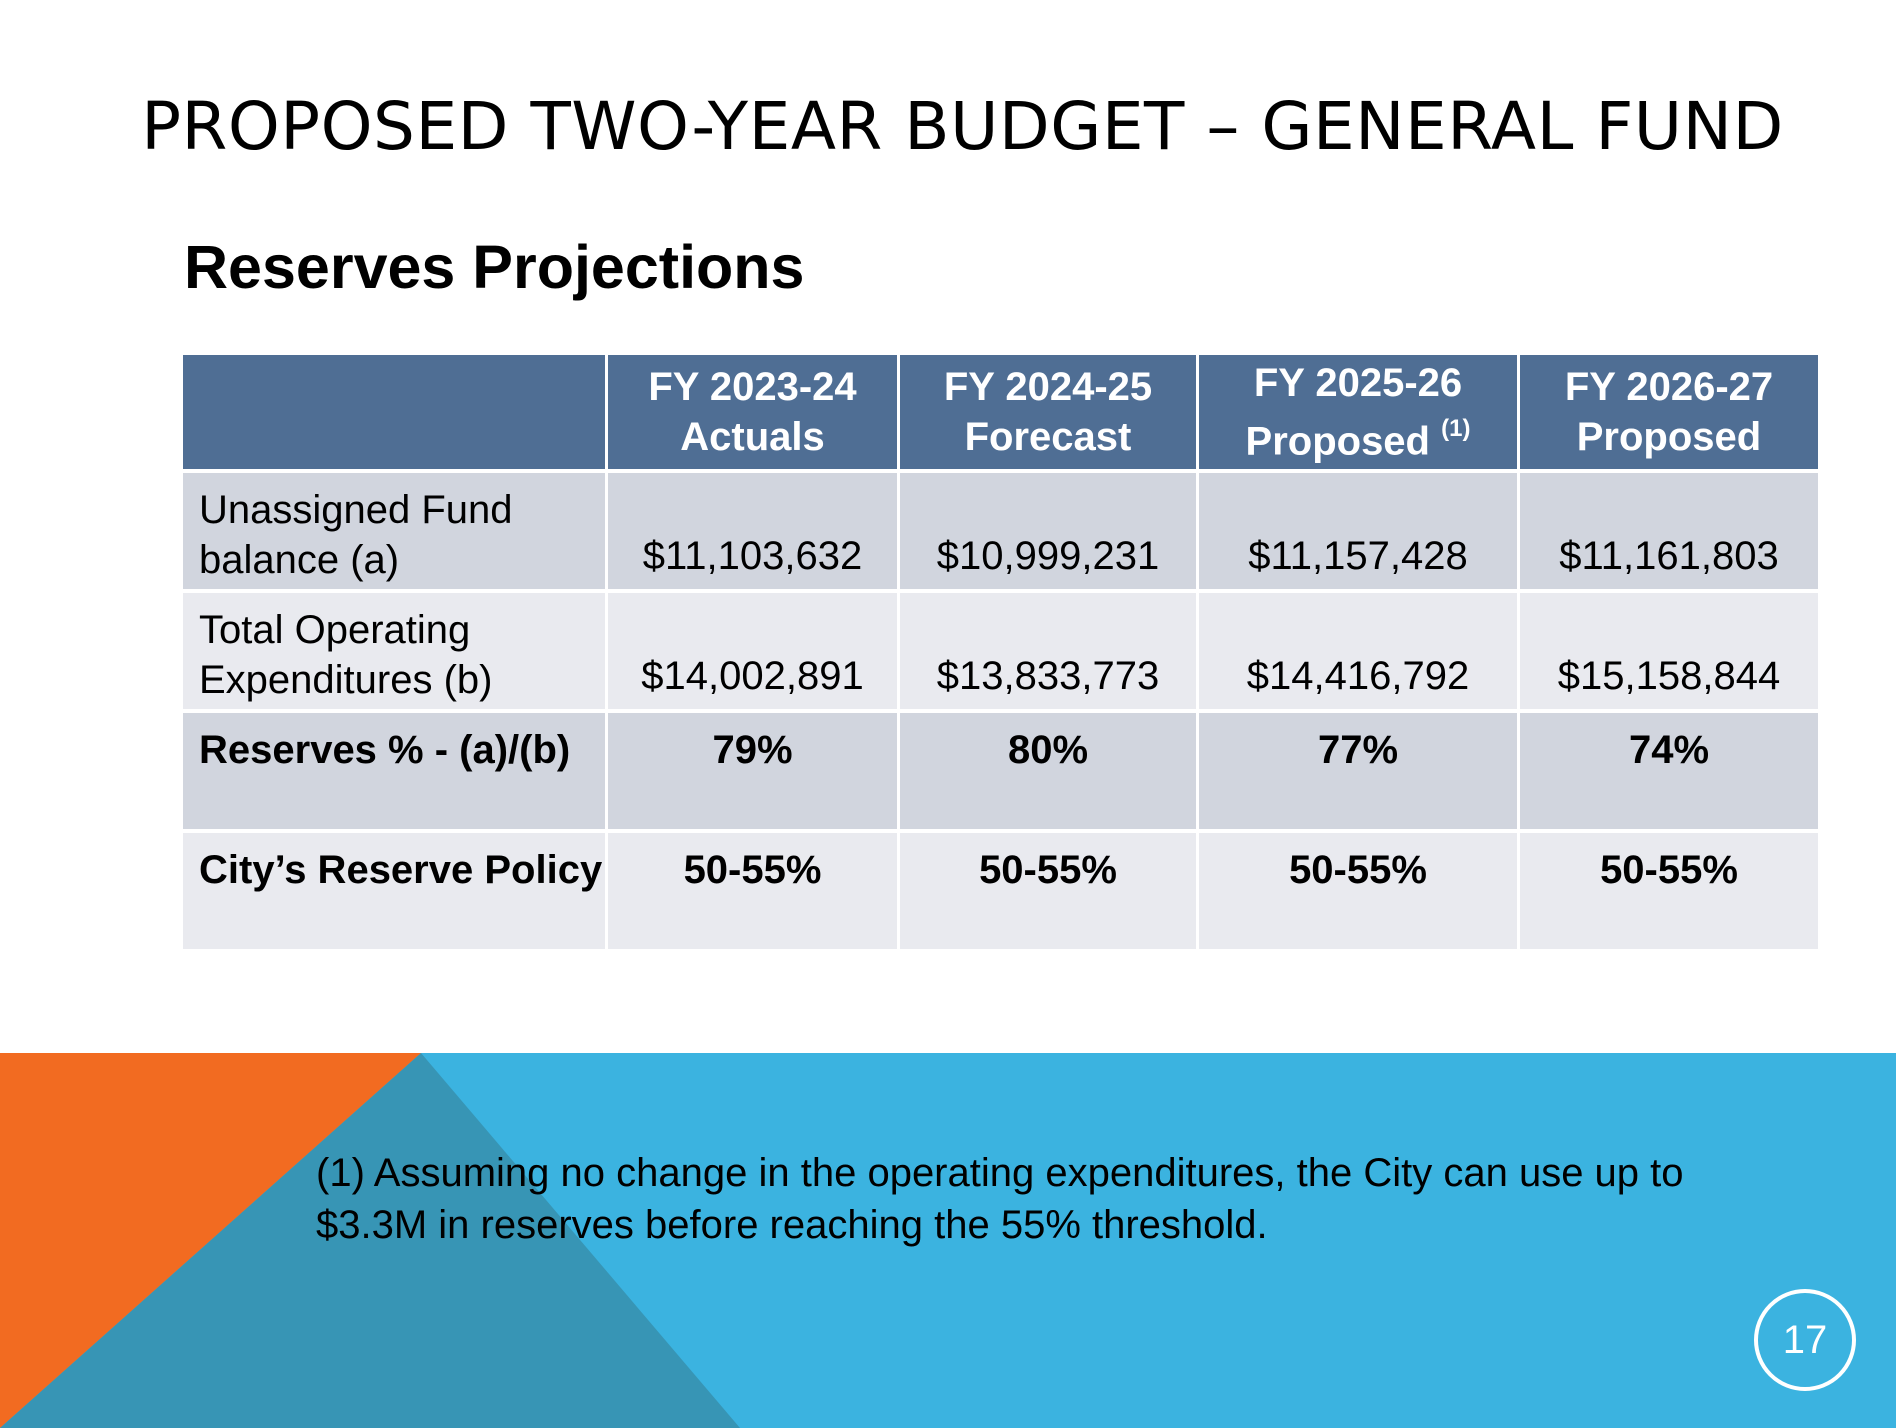  What do you see at coordinates (1048, 412) in the screenshot?
I see `header-cell-fy2024: FY 2024-25 Forecast` at bounding box center [1048, 412].